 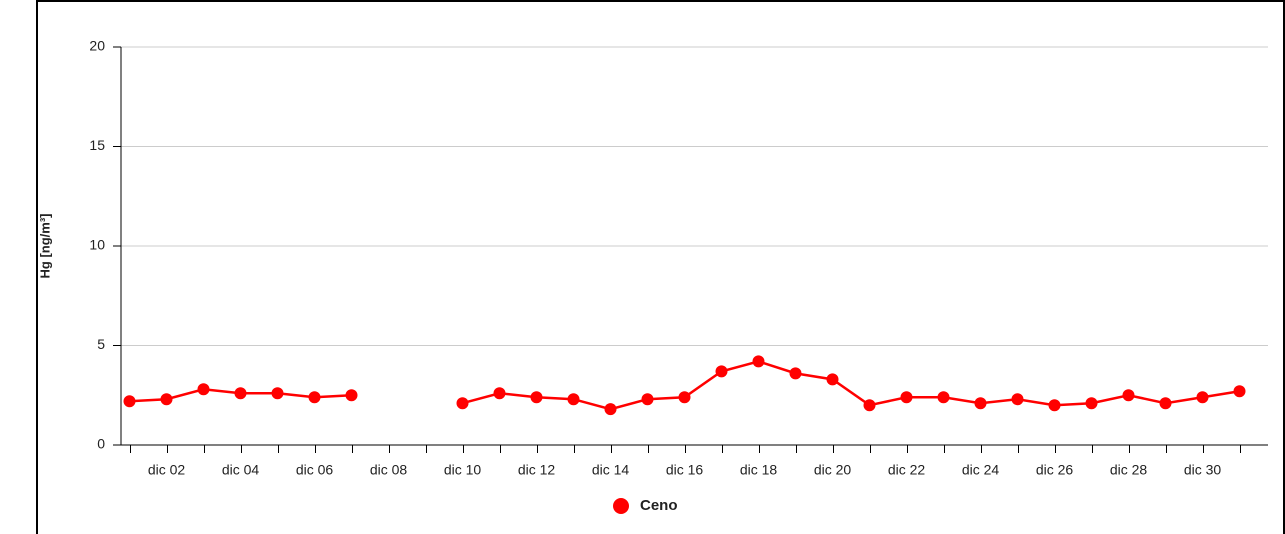 What do you see at coordinates (833, 470) in the screenshot?
I see `x-tick-label: dic 20` at bounding box center [833, 470].